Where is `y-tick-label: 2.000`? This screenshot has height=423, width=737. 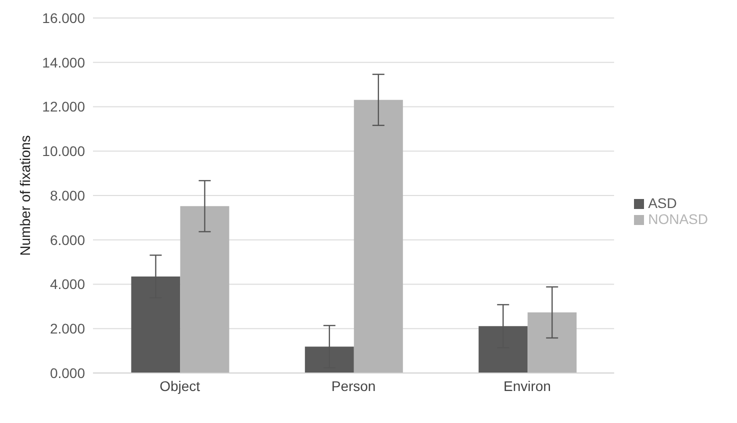 y-tick-label: 2.000 is located at coordinates (68, 328).